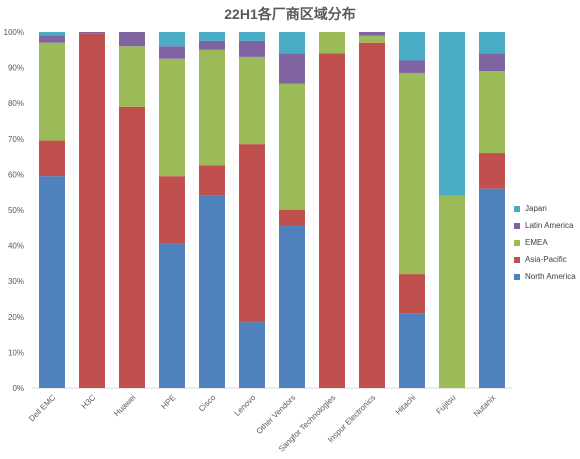 The width and height of the screenshot is (580, 459). I want to click on legend-label: EMEA, so click(536, 242).